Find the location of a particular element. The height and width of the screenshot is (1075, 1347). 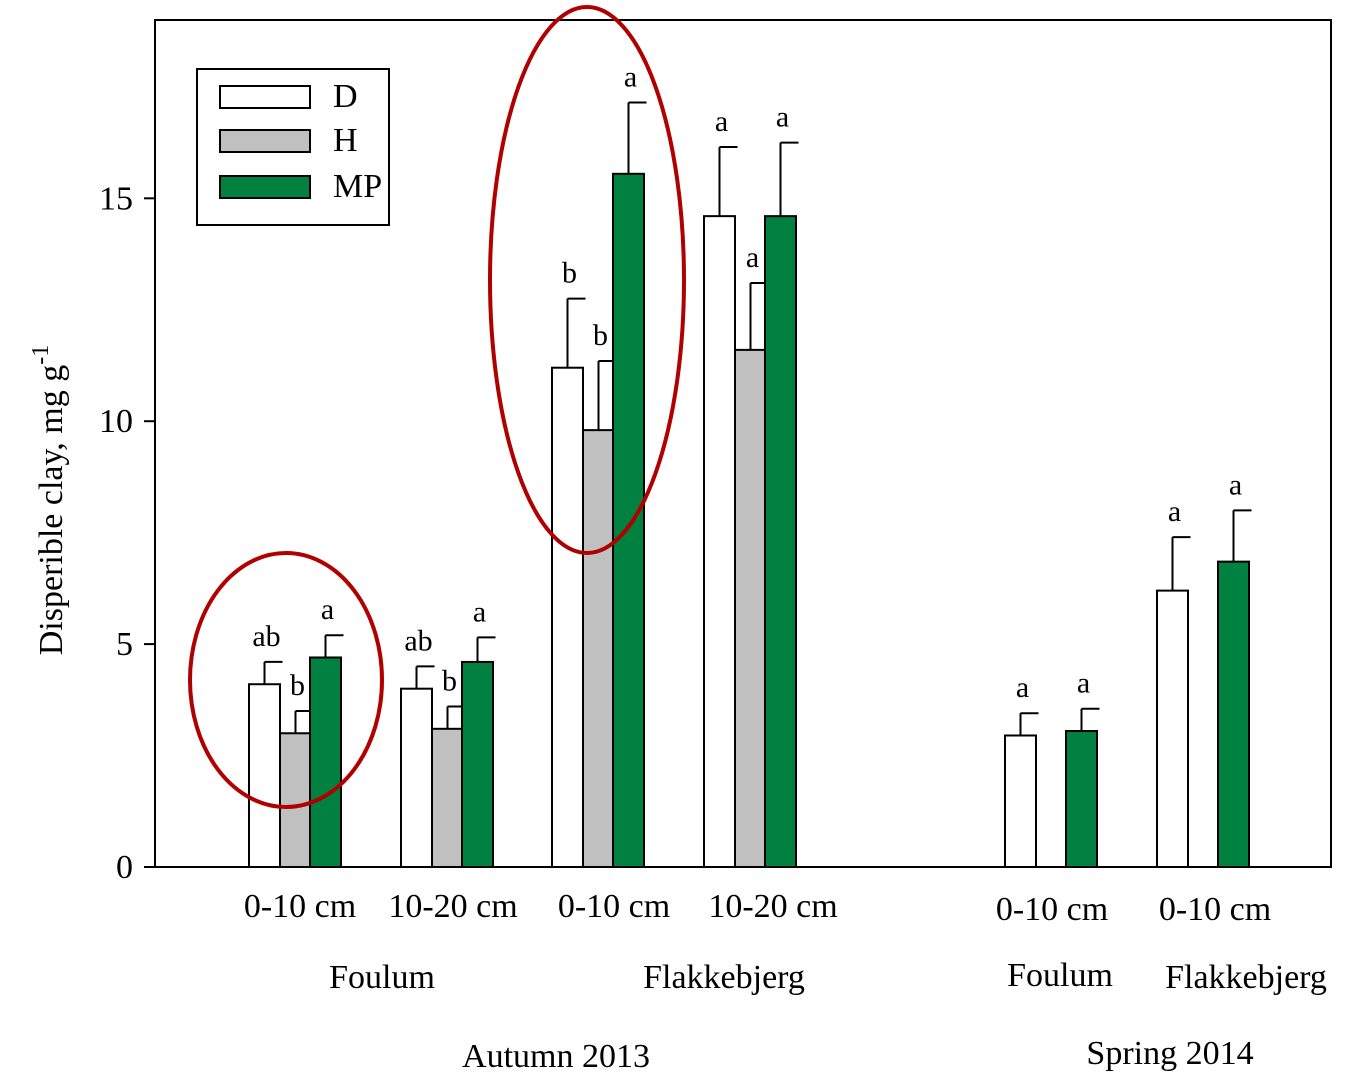

y-axis: 0 5 10 15 is located at coordinates (127, 533).